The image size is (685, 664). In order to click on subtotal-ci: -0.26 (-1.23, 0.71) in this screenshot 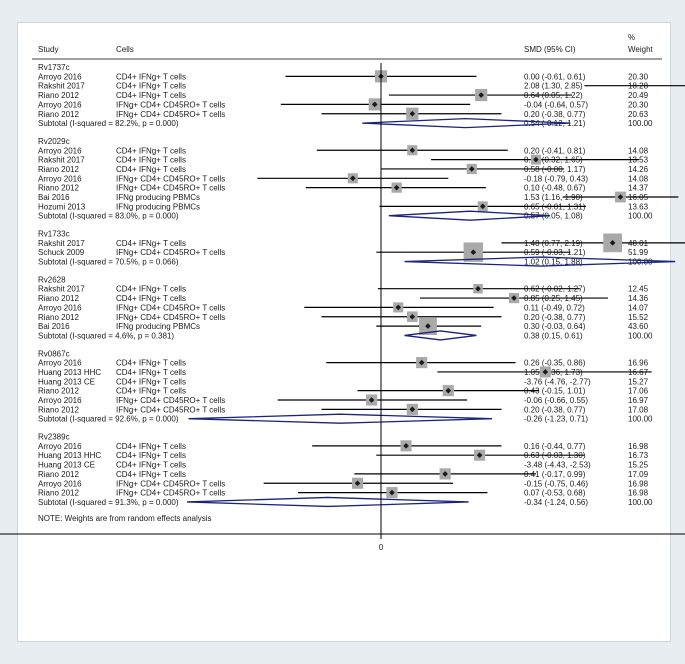, I will do `click(556, 419)`.